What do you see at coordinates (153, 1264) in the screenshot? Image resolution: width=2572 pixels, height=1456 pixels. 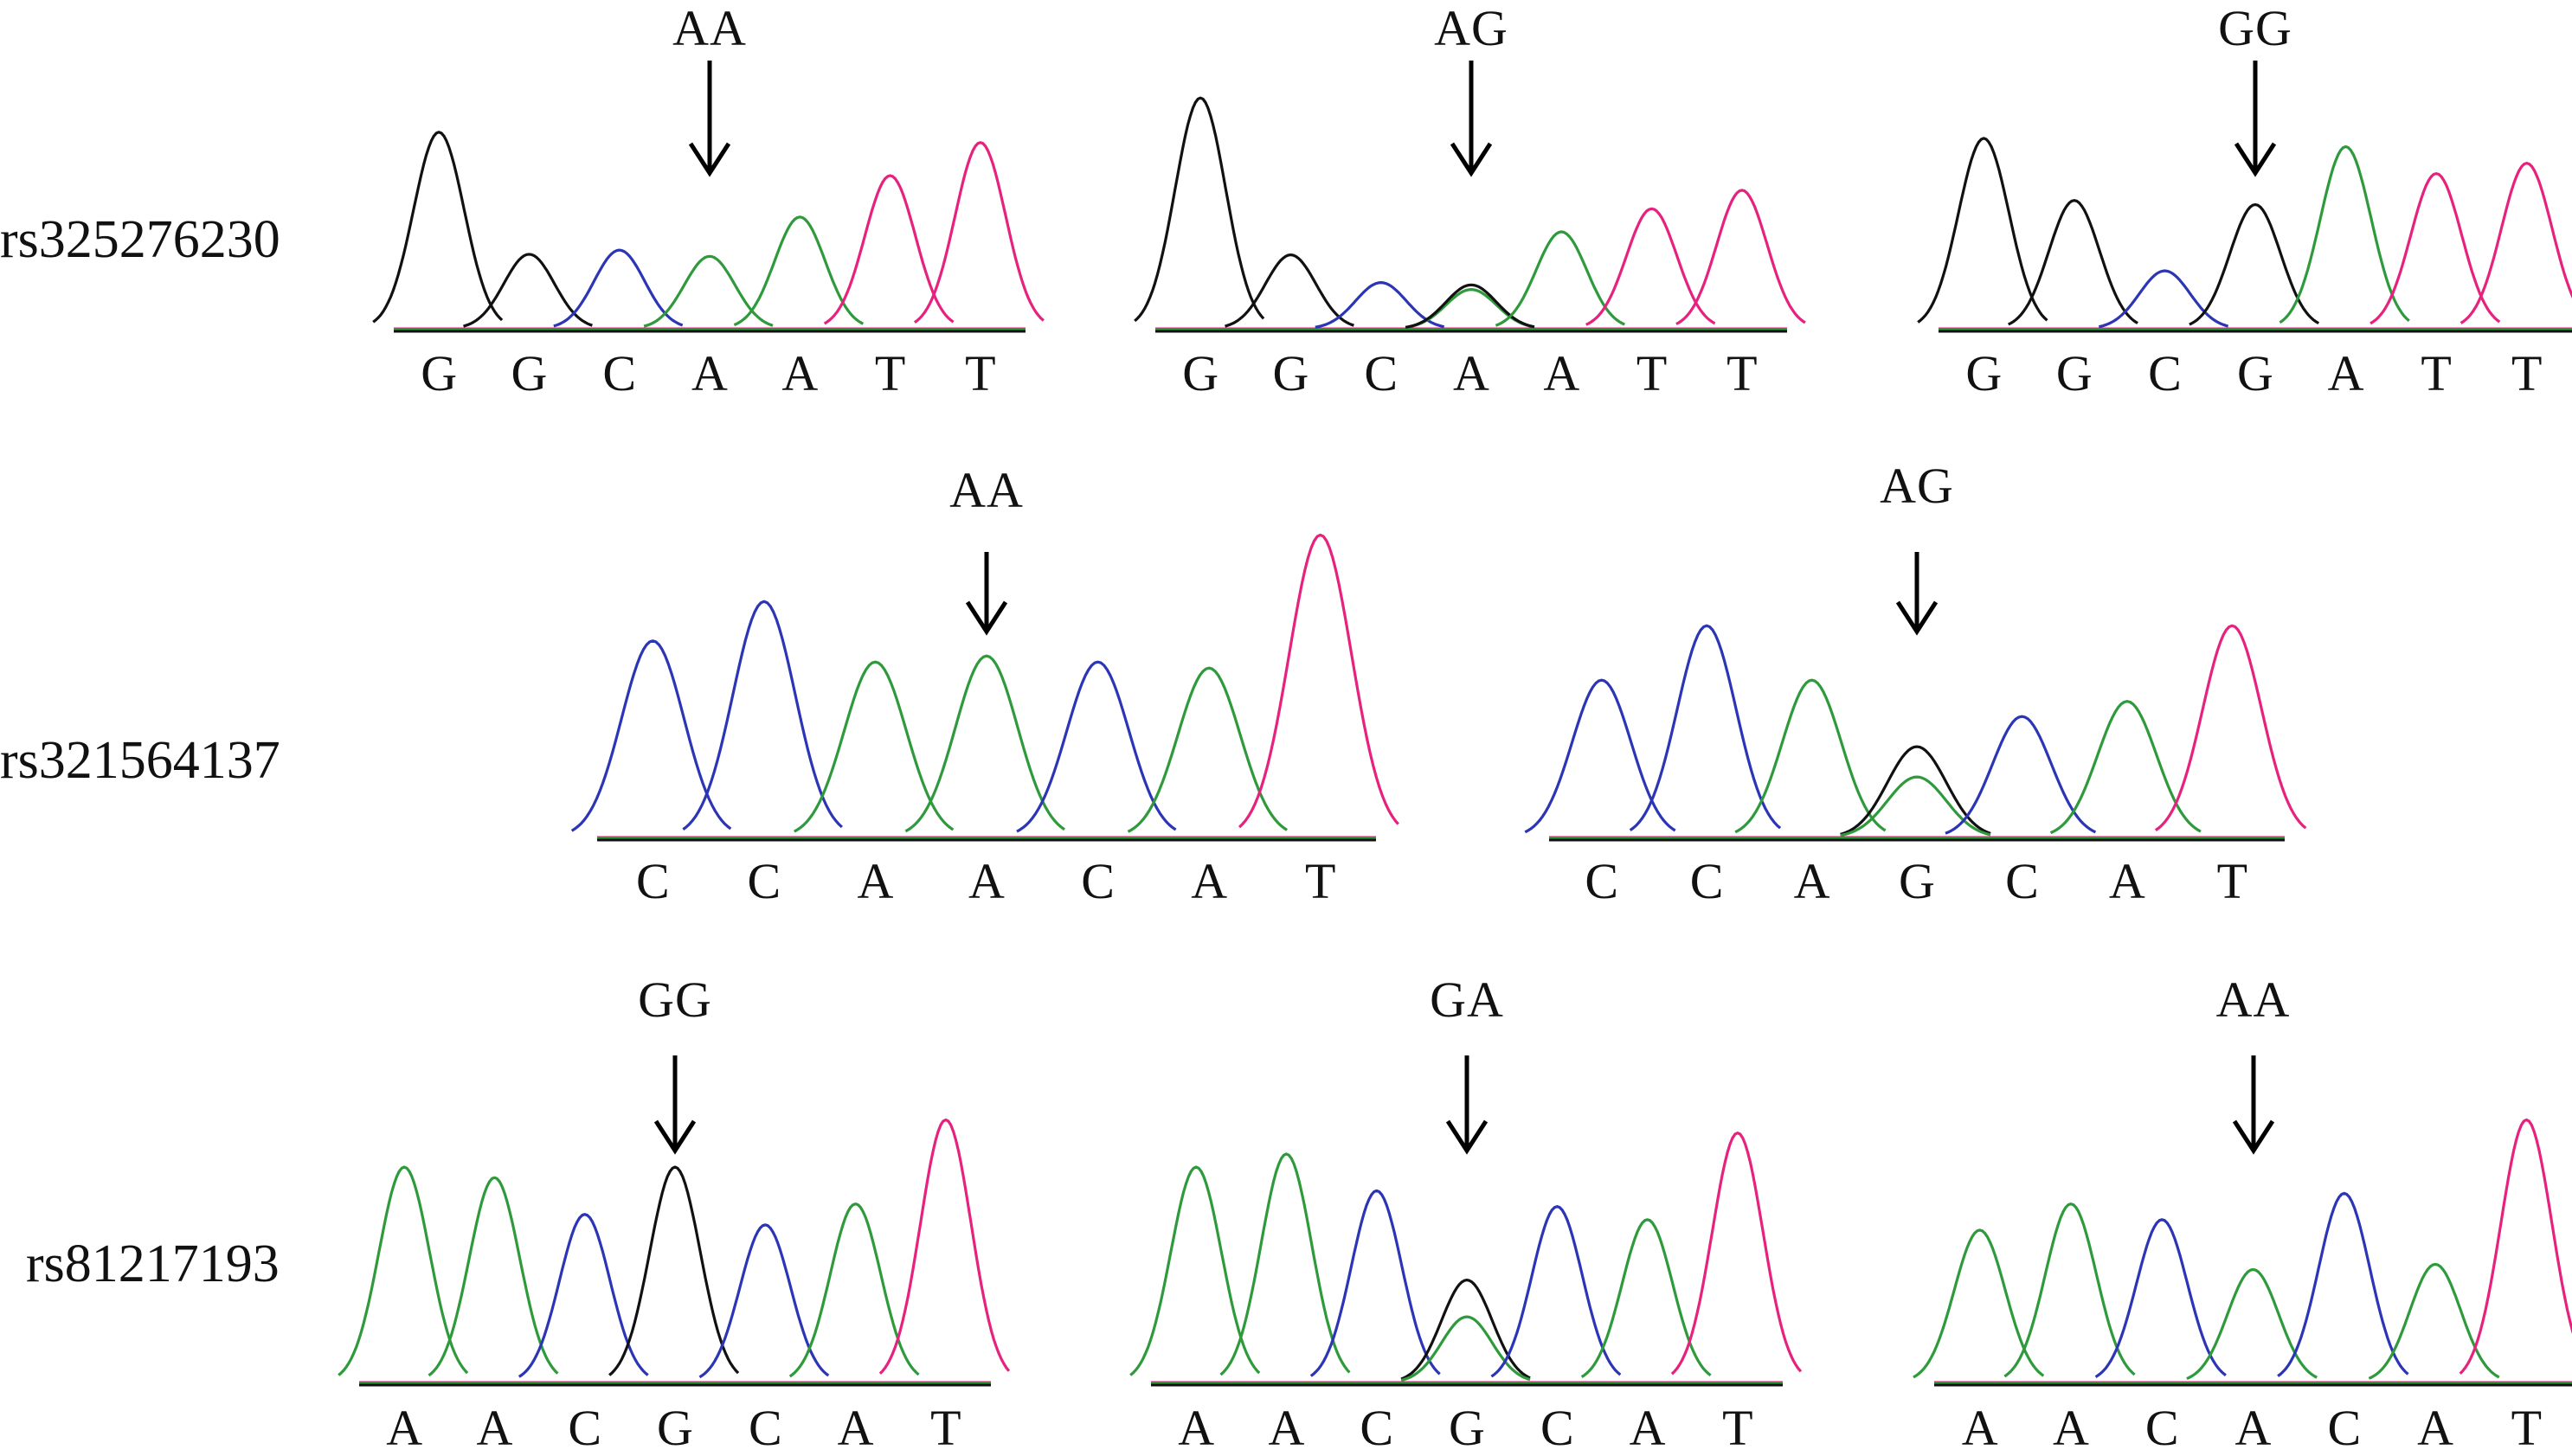 I see `snp-label-rs81217193: rs81217193` at bounding box center [153, 1264].